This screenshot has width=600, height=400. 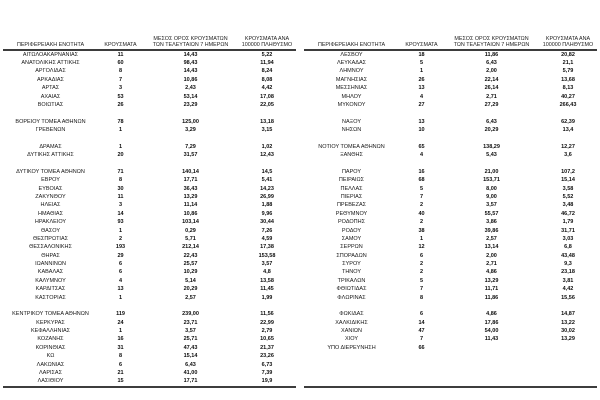 What do you see at coordinates (50, 96) in the screenshot?
I see `region-cell: ΑΧΑΪΑΣ` at bounding box center [50, 96].